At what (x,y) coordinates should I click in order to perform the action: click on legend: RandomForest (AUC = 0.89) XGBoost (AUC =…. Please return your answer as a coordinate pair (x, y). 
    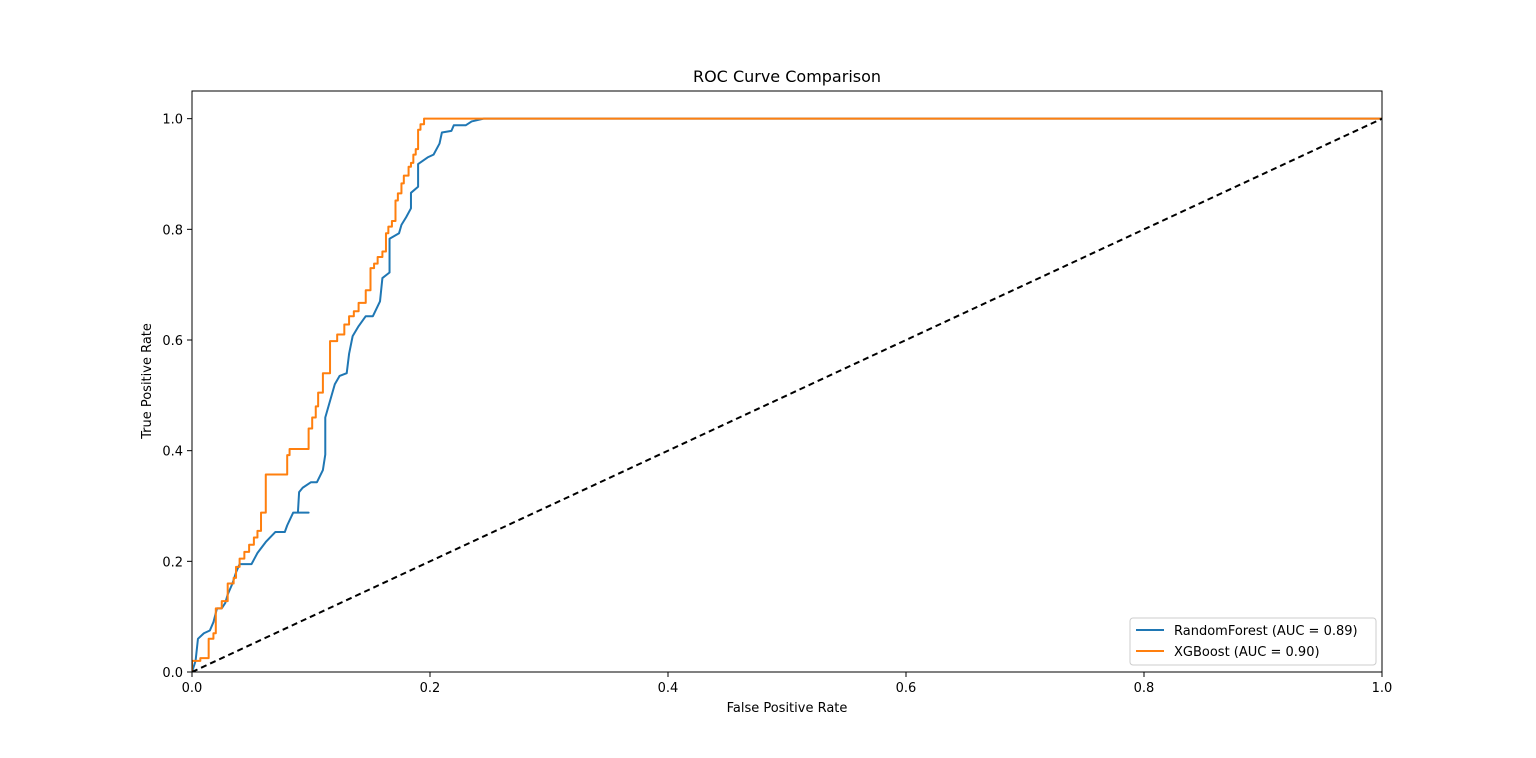
    Looking at the image, I should click on (1253, 641).